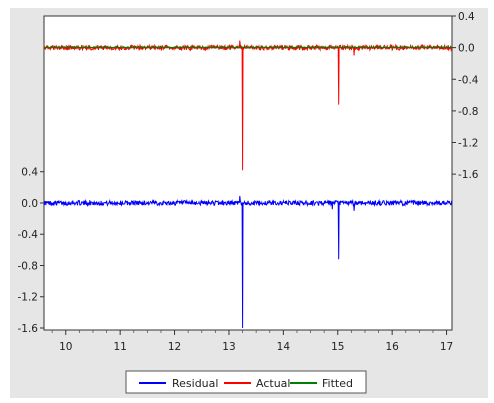 This screenshot has height=403, width=494. I want to click on x-tick-label: 15, so click(337, 347).